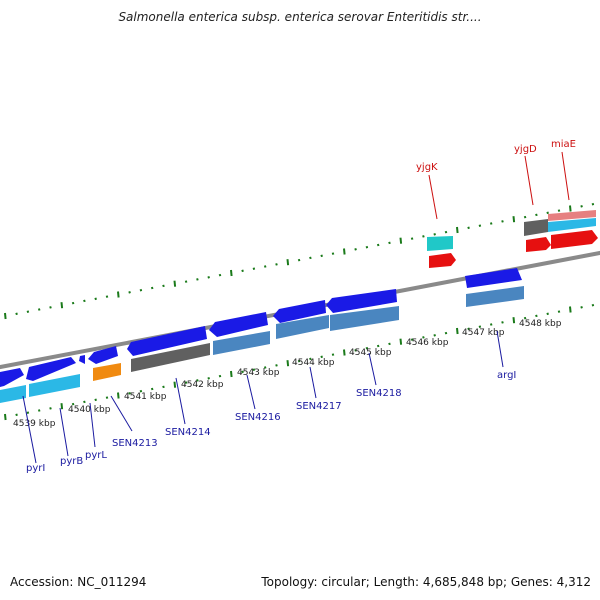  I want to click on gene-label-SEN4217: SEN4217, so click(319, 406).